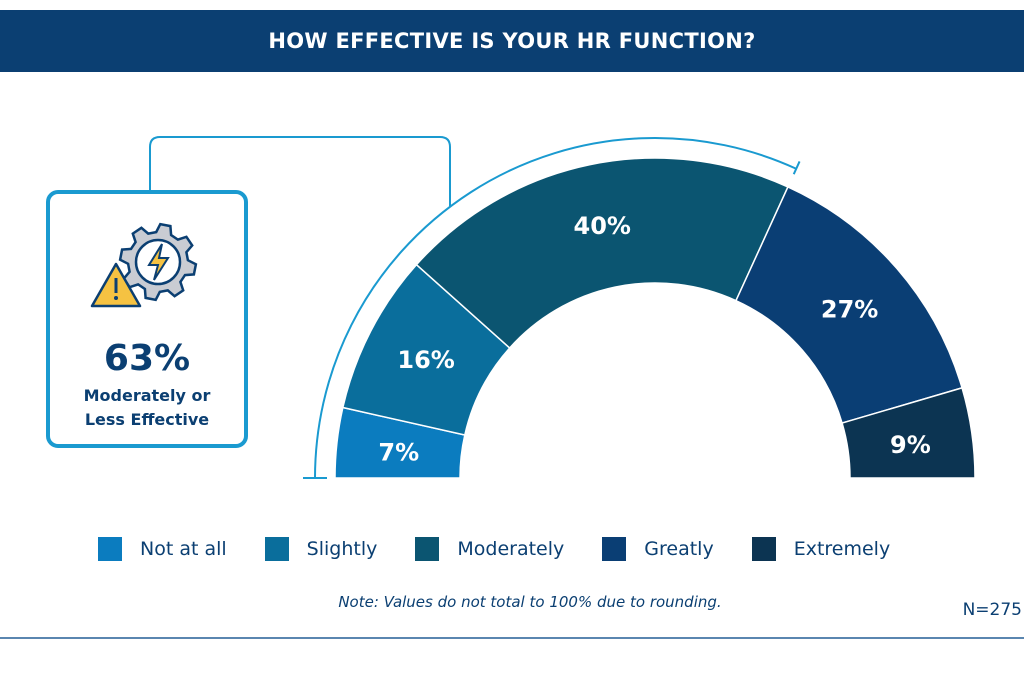 The height and width of the screenshot is (683, 1024). I want to click on segment-extremely, so click(908, 432).